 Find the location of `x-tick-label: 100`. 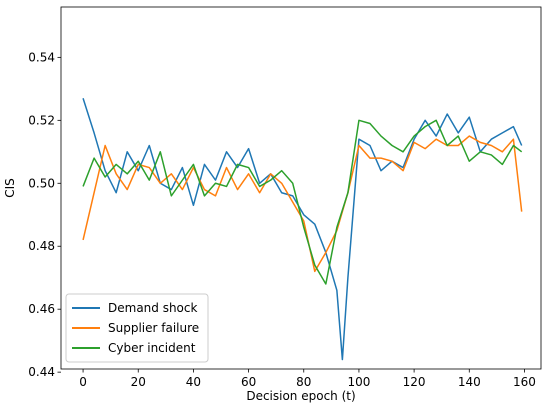

x-tick-label: 100 is located at coordinates (358, 382).